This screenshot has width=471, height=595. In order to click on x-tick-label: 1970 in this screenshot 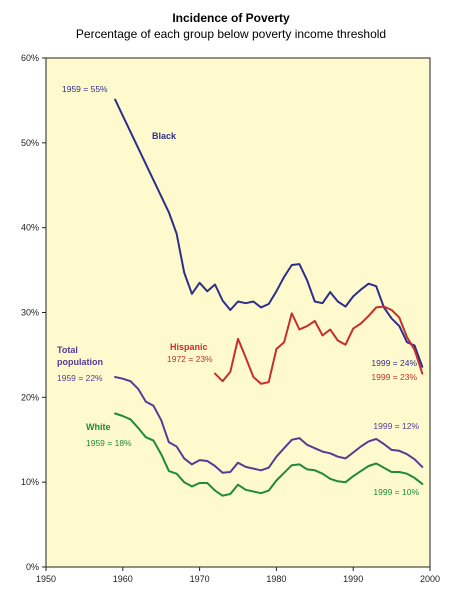, I will do `click(200, 579)`.